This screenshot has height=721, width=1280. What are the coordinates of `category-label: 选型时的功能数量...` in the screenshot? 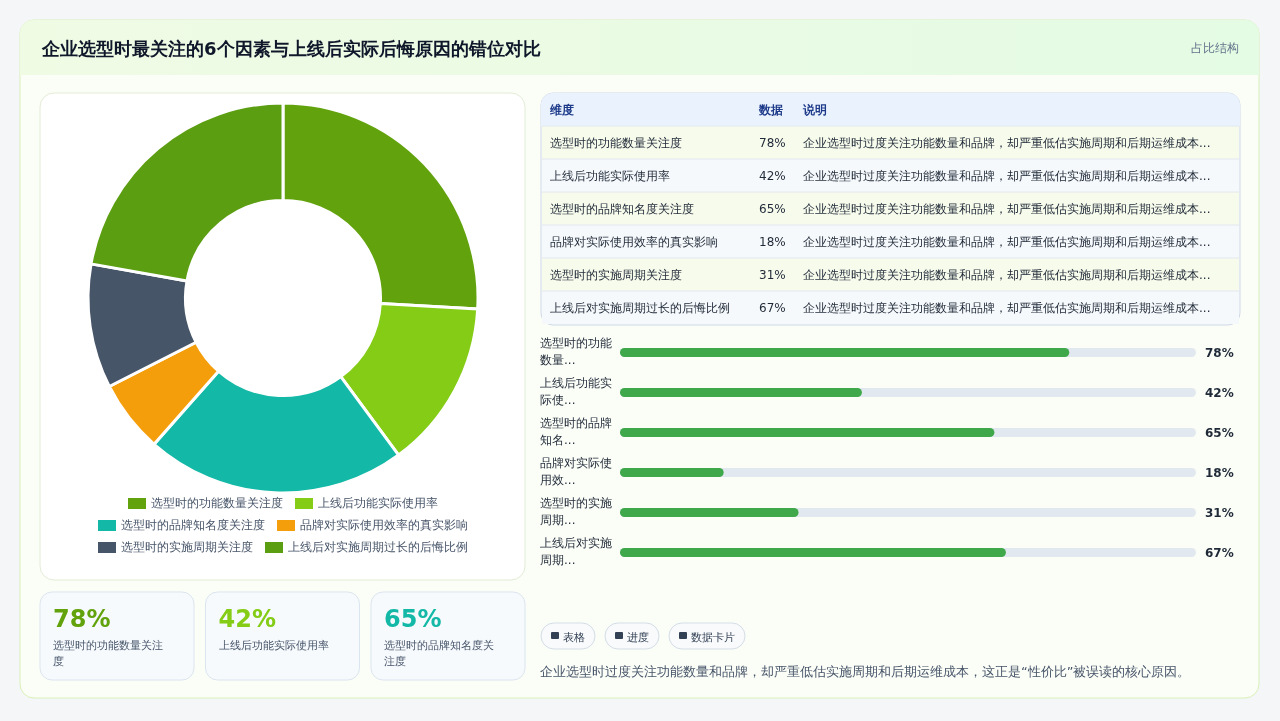 It's located at (576, 351).